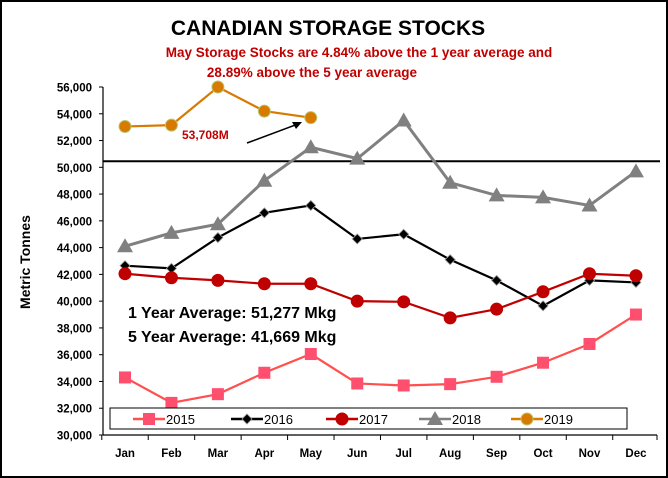  What do you see at coordinates (125, 274) in the screenshot?
I see `data-point-2017-Jan` at bounding box center [125, 274].